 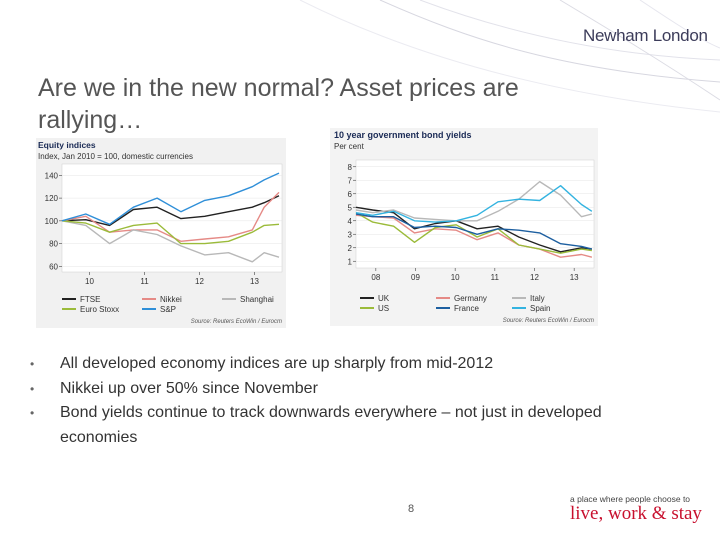 I want to click on series-line-germany, so click(x=474, y=236).